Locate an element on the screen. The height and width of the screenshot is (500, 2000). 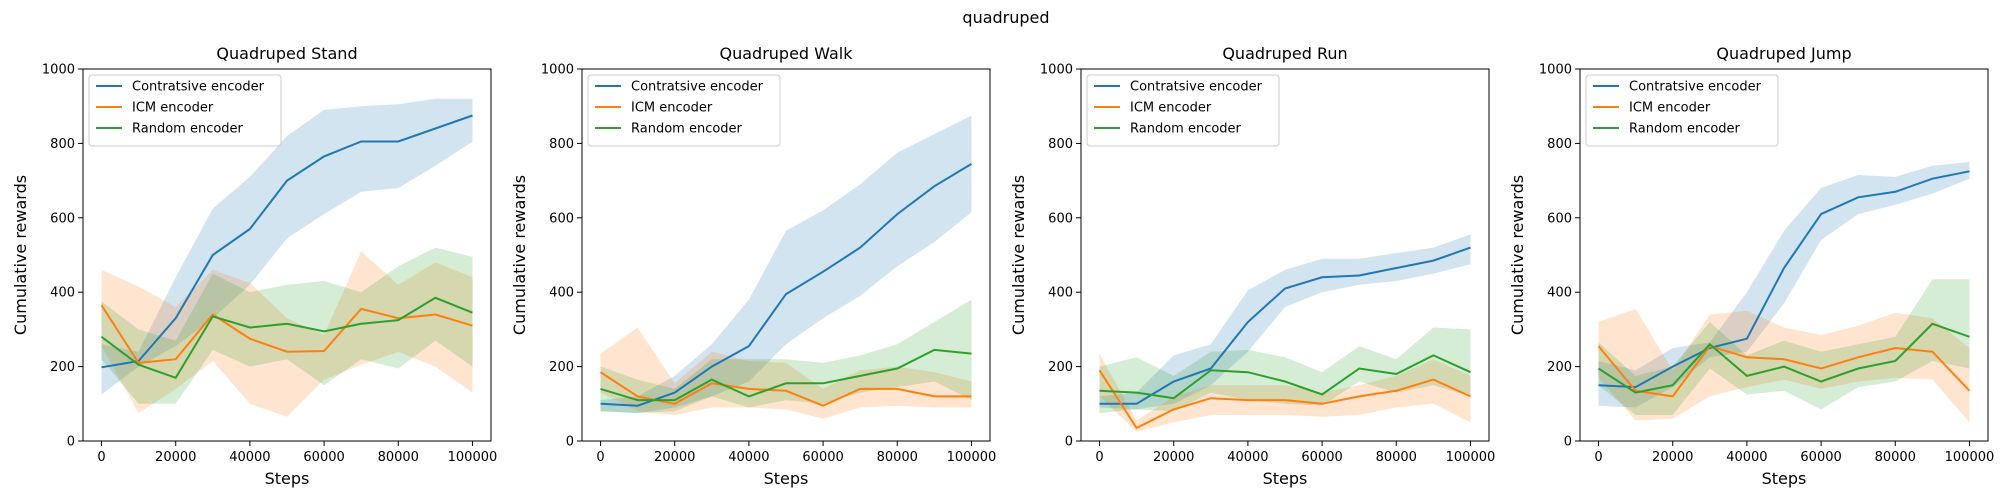
chart-title: Quadruped Stand is located at coordinates (286, 53).